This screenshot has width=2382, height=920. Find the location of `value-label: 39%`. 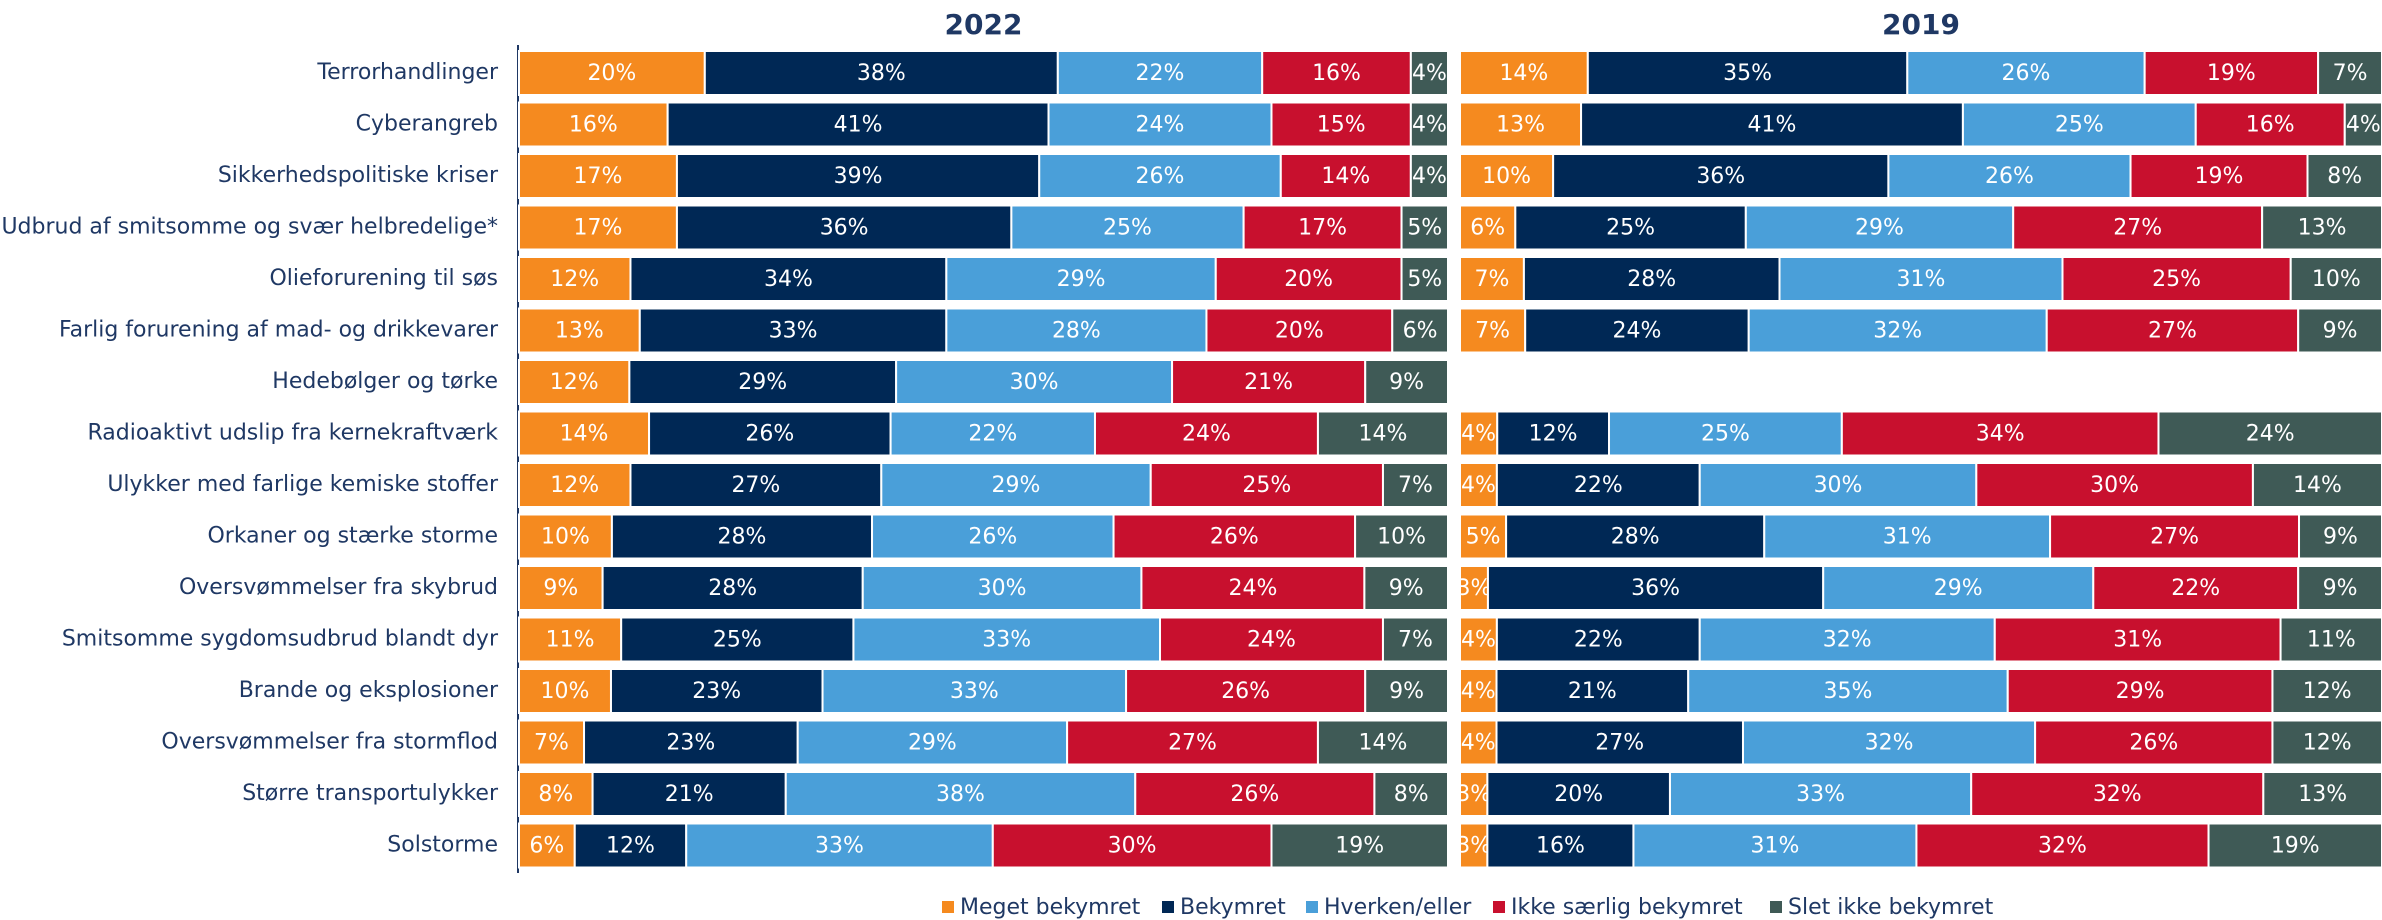

value-label: 39% is located at coordinates (858, 176).